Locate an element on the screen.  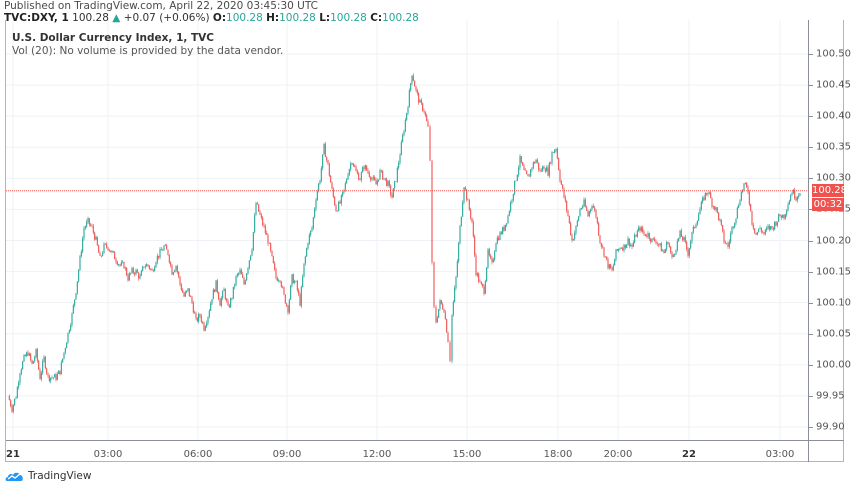
price-tick-label: 100.20 is located at coordinates (833, 240).